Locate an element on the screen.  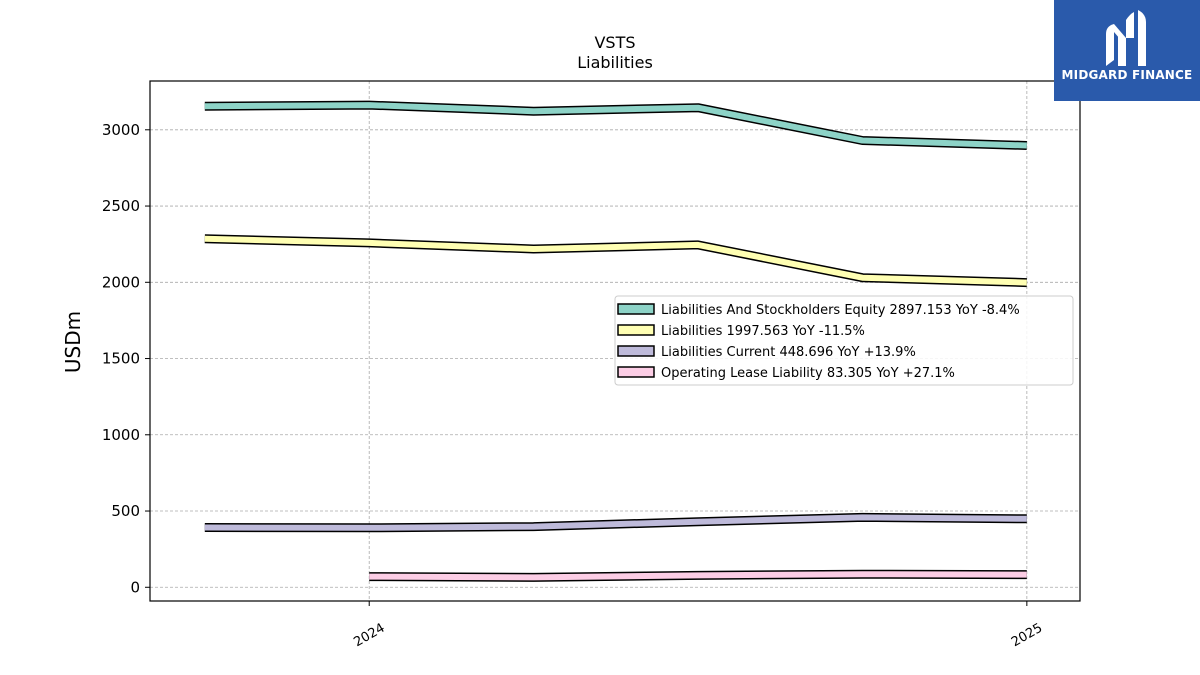
chart-subtitle: Liabilities is located at coordinates (615, 62).